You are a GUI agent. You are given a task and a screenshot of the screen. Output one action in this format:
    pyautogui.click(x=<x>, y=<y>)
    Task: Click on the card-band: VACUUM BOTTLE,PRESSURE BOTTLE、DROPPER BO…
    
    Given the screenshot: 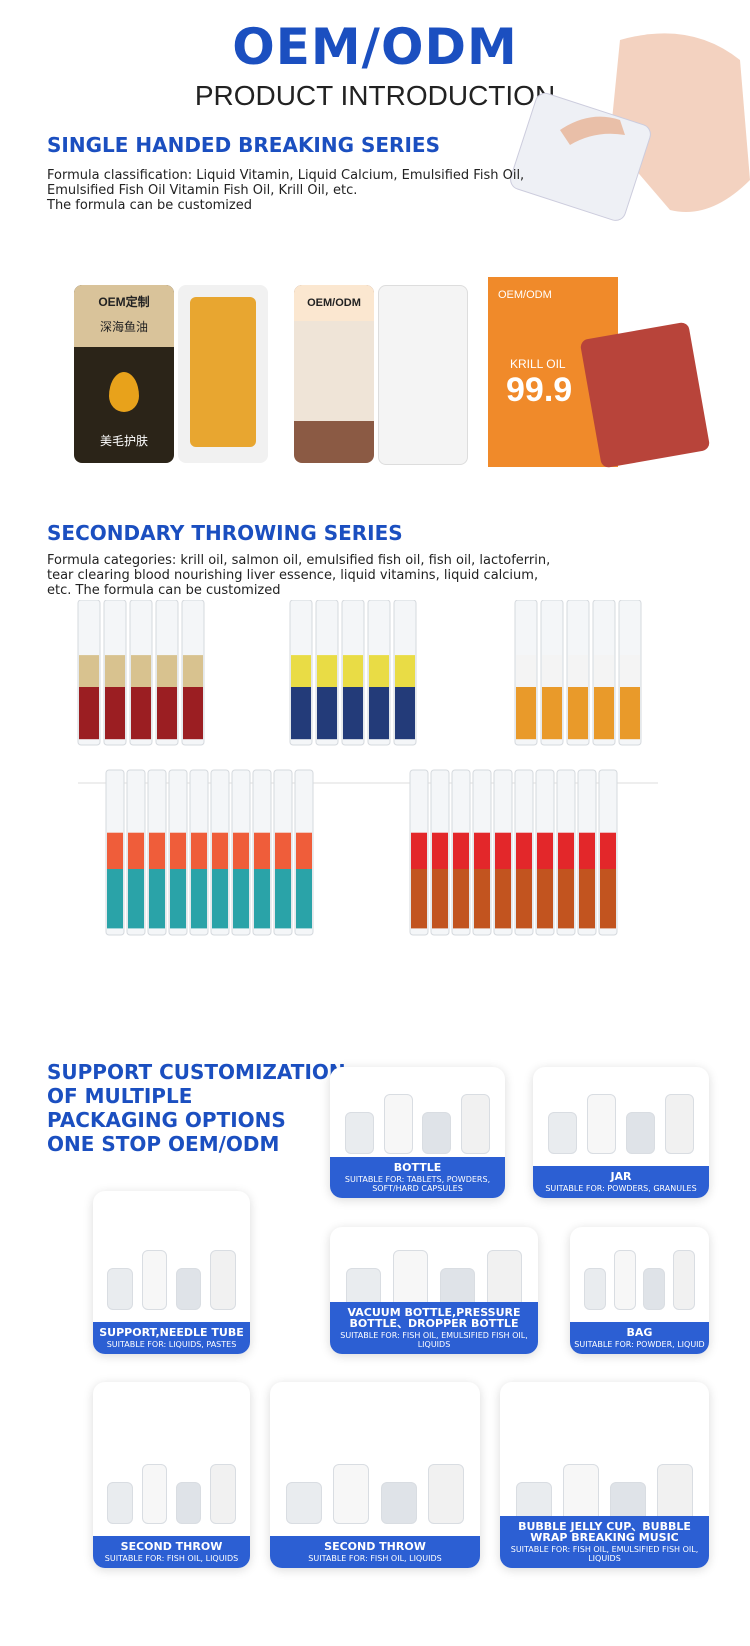 What is the action you would take?
    pyautogui.click(x=434, y=1328)
    